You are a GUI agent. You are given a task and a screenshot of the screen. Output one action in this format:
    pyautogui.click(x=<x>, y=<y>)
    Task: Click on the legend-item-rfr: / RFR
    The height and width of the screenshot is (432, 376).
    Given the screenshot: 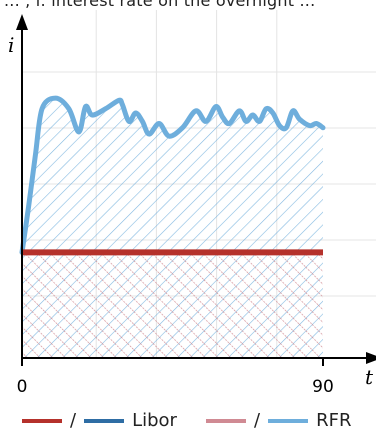 What is the action you would take?
    pyautogui.click(x=278, y=420)
    